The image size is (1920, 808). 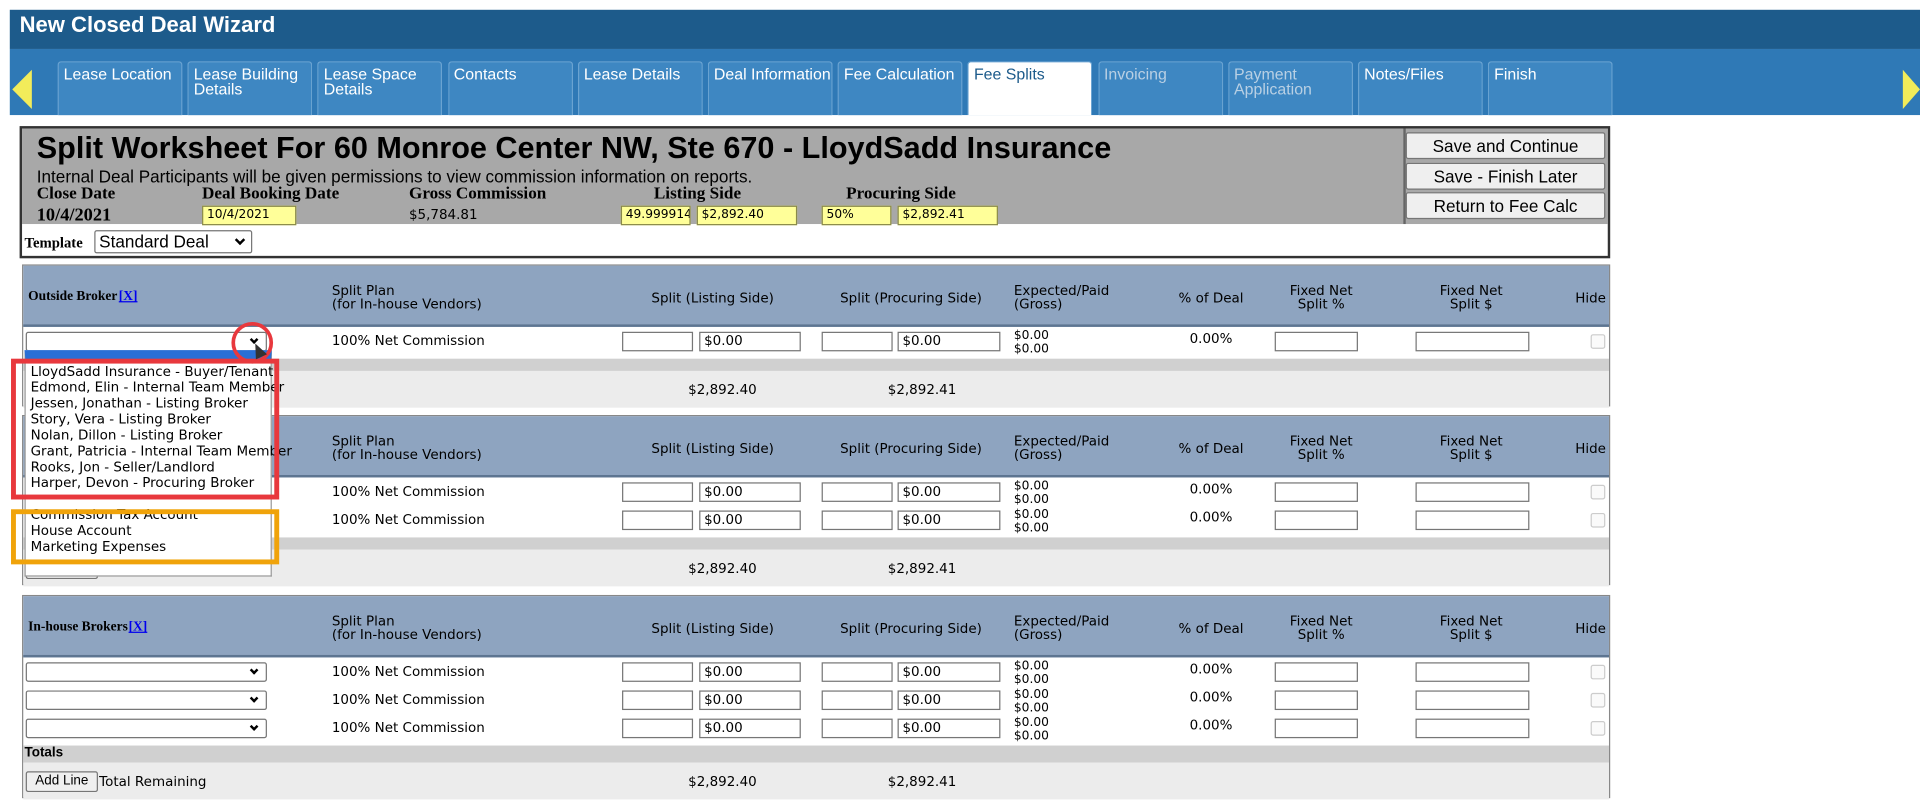 I want to click on listing-pct-input: 49.999914, so click(x=655, y=215).